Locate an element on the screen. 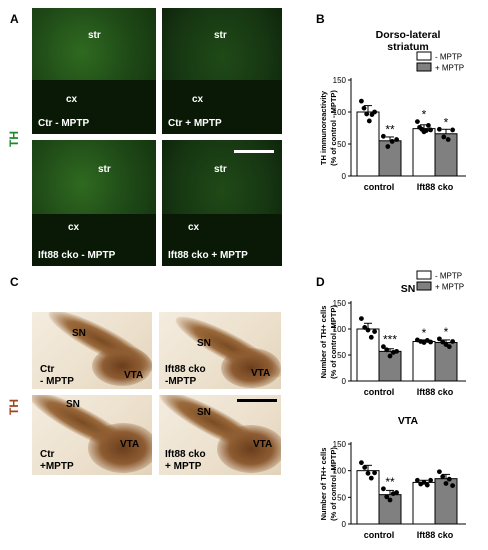 This screenshot has width=488, height=550. panel-label-c: C is located at coordinates (14, 282).